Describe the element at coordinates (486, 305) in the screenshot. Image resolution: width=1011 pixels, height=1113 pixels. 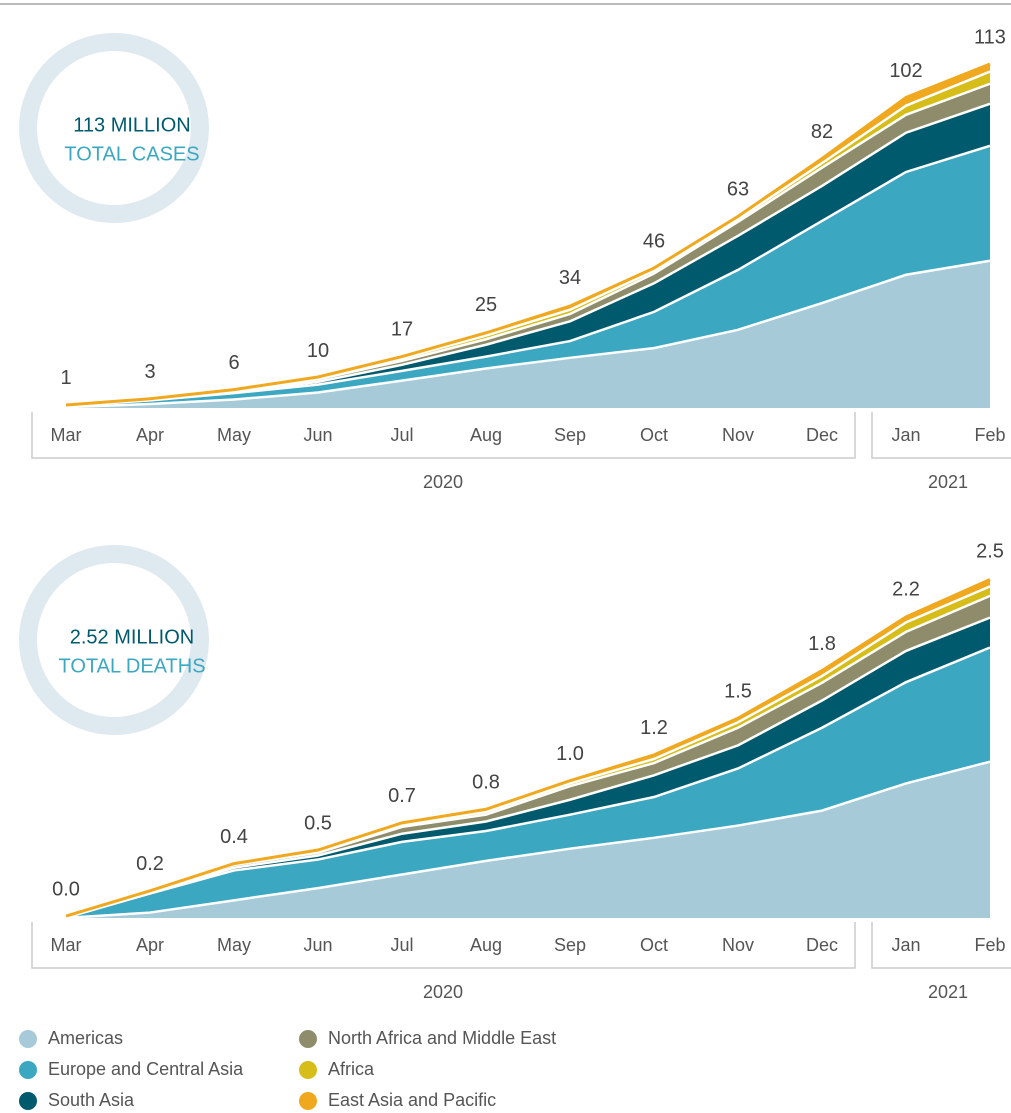
I see `data-label: 25` at that location.